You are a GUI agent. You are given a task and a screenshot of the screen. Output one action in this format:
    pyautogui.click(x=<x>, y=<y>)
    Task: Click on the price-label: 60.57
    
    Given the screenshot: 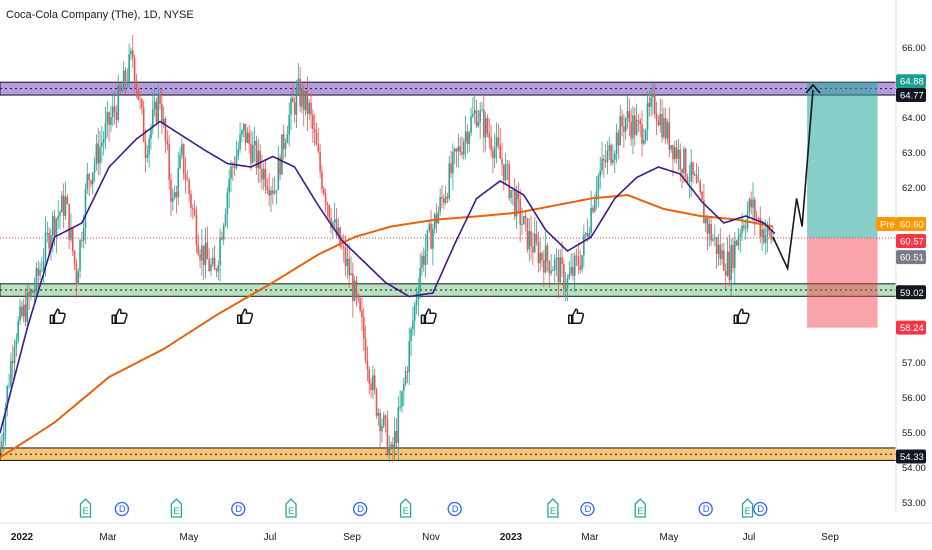 What is the action you would take?
    pyautogui.click(x=911, y=241)
    